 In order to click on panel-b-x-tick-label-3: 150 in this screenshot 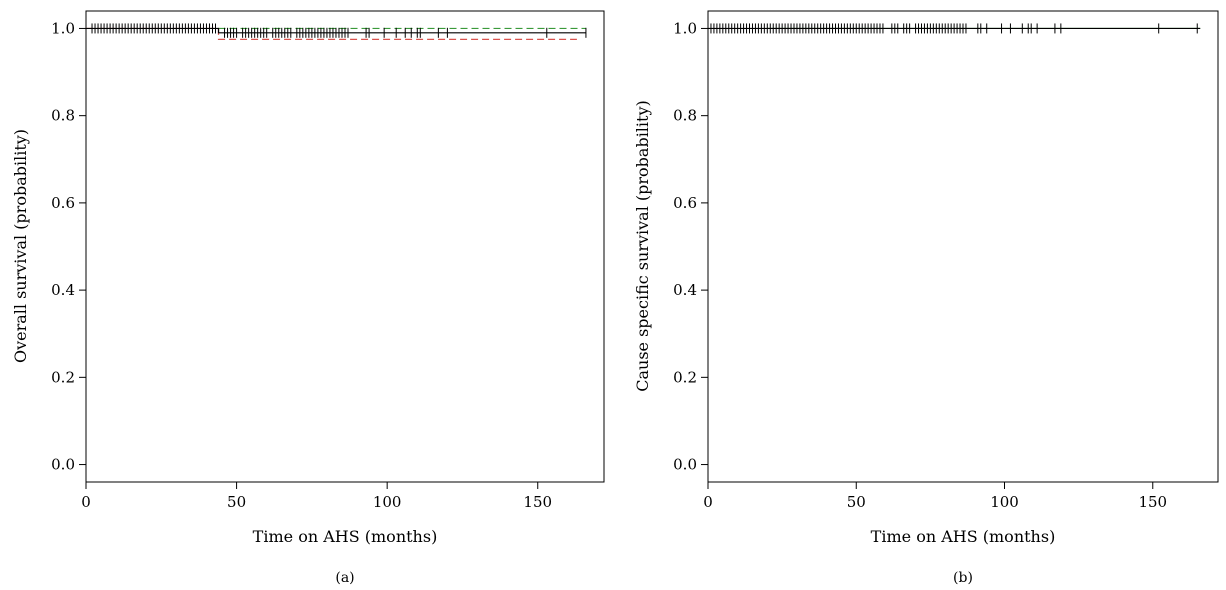, I will do `click(1152, 502)`.